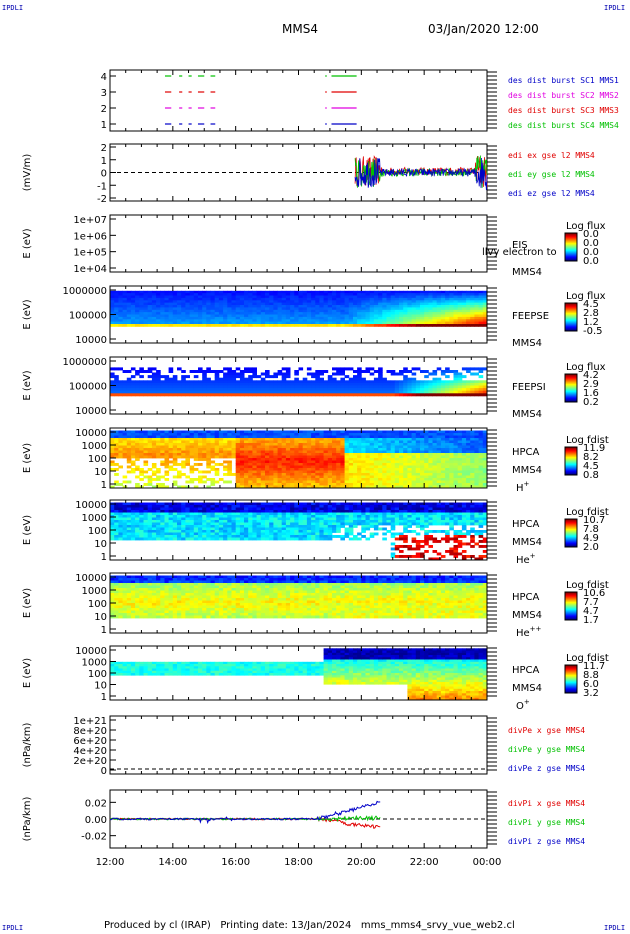  What do you see at coordinates (527, 484) in the screenshot?
I see `species-charge: +` at bounding box center [527, 484].